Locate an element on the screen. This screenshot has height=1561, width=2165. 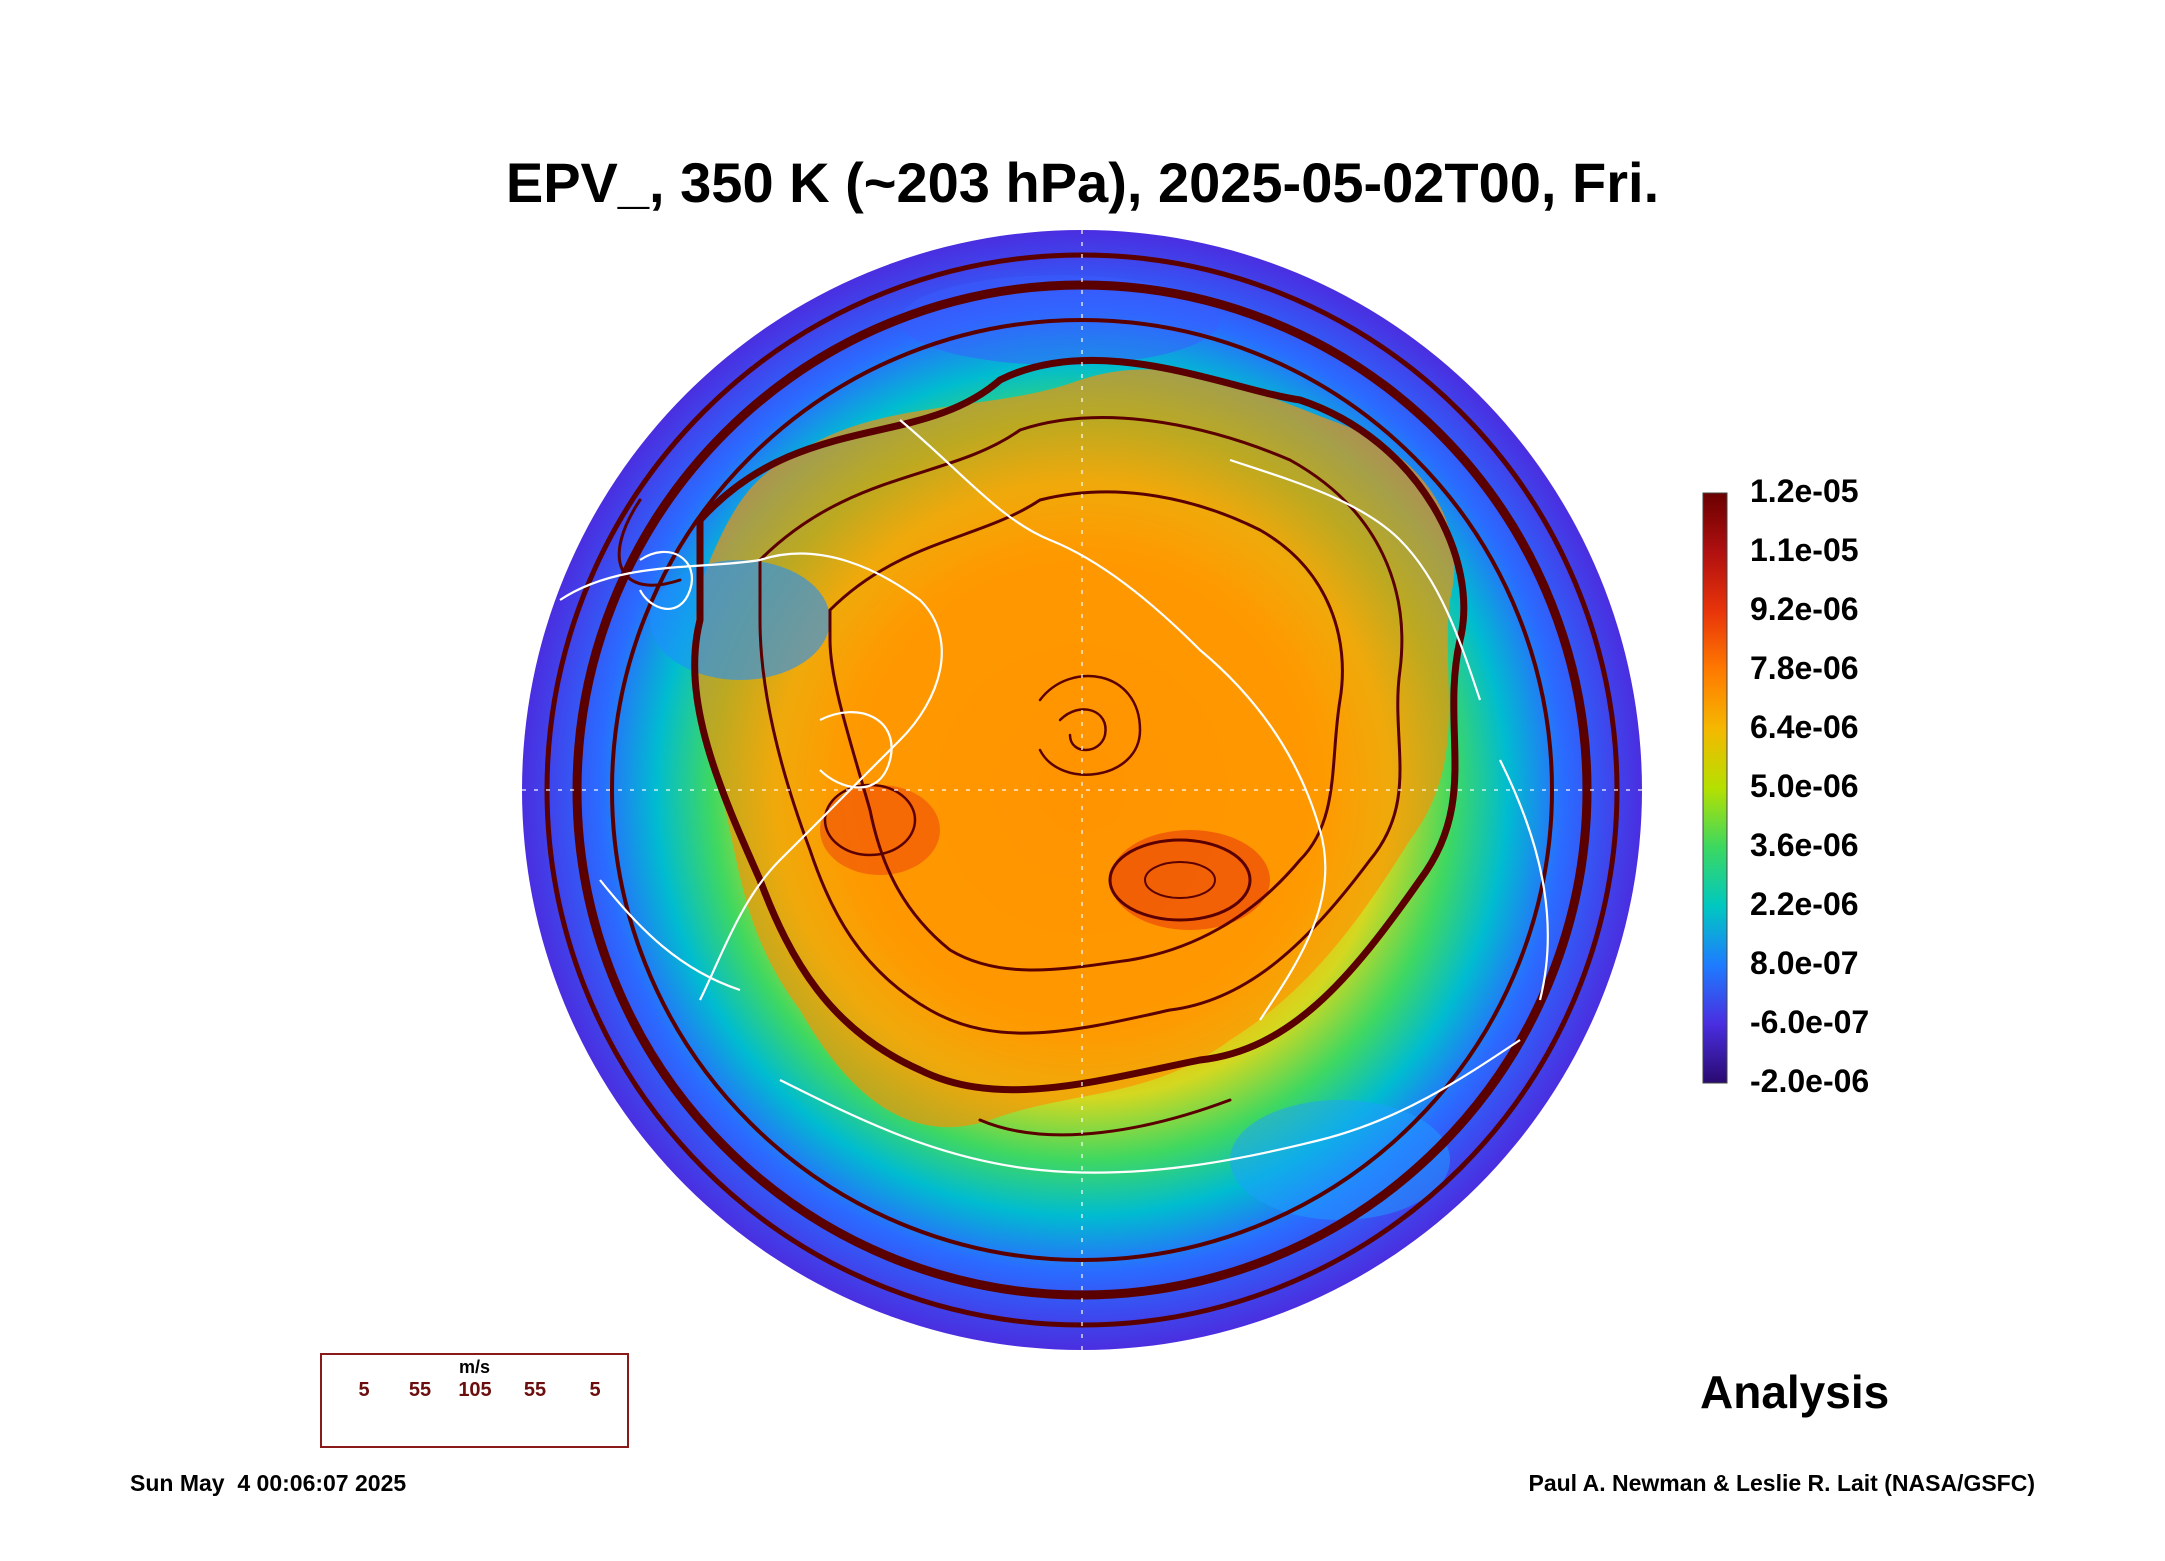
legend-unit-label: m/s is located at coordinates (474, 1367).